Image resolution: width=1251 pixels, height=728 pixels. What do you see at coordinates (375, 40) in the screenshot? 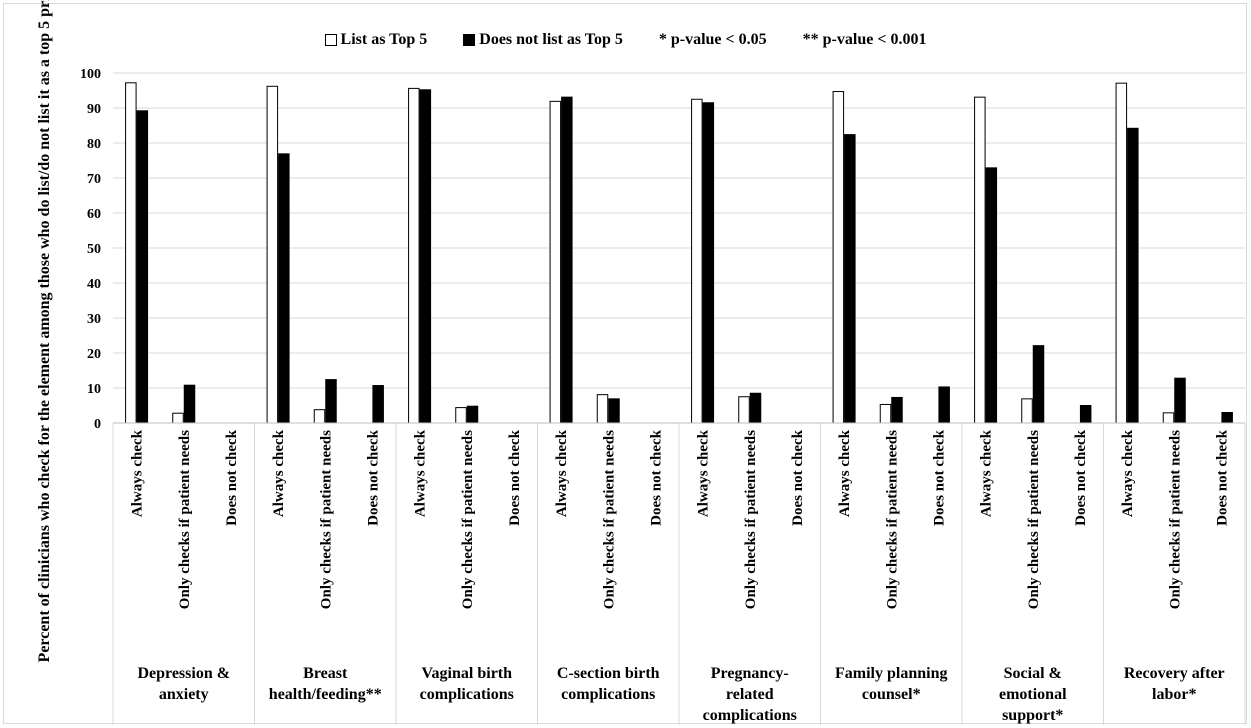
I see `legend-list: List as Top 5` at bounding box center [375, 40].